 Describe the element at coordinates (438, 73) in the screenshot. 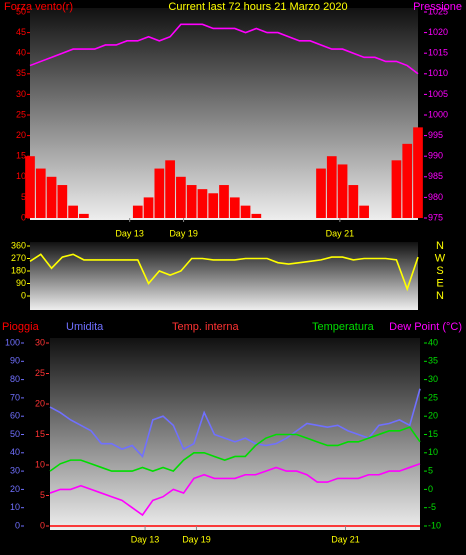

I see `y-tick-label: 1010` at that location.